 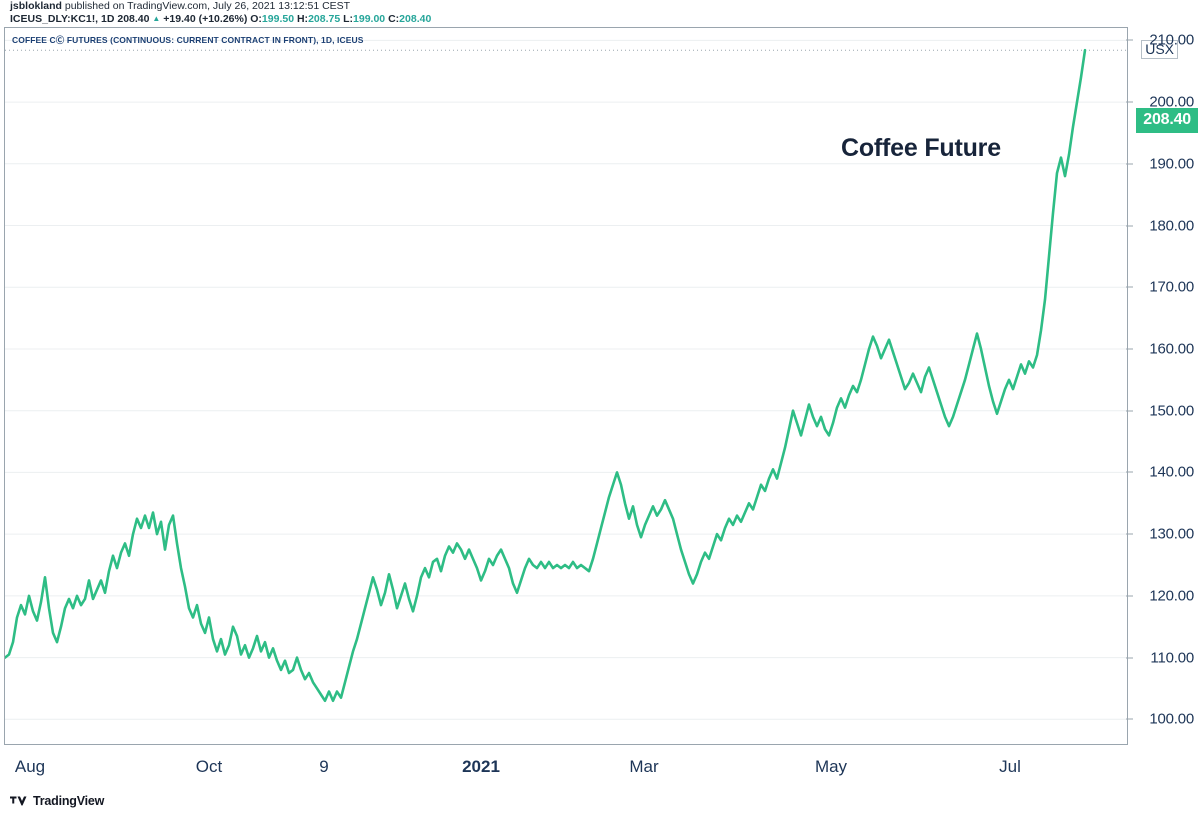 What do you see at coordinates (1171, 719) in the screenshot?
I see `price-tick-label: 100.00` at bounding box center [1171, 719].